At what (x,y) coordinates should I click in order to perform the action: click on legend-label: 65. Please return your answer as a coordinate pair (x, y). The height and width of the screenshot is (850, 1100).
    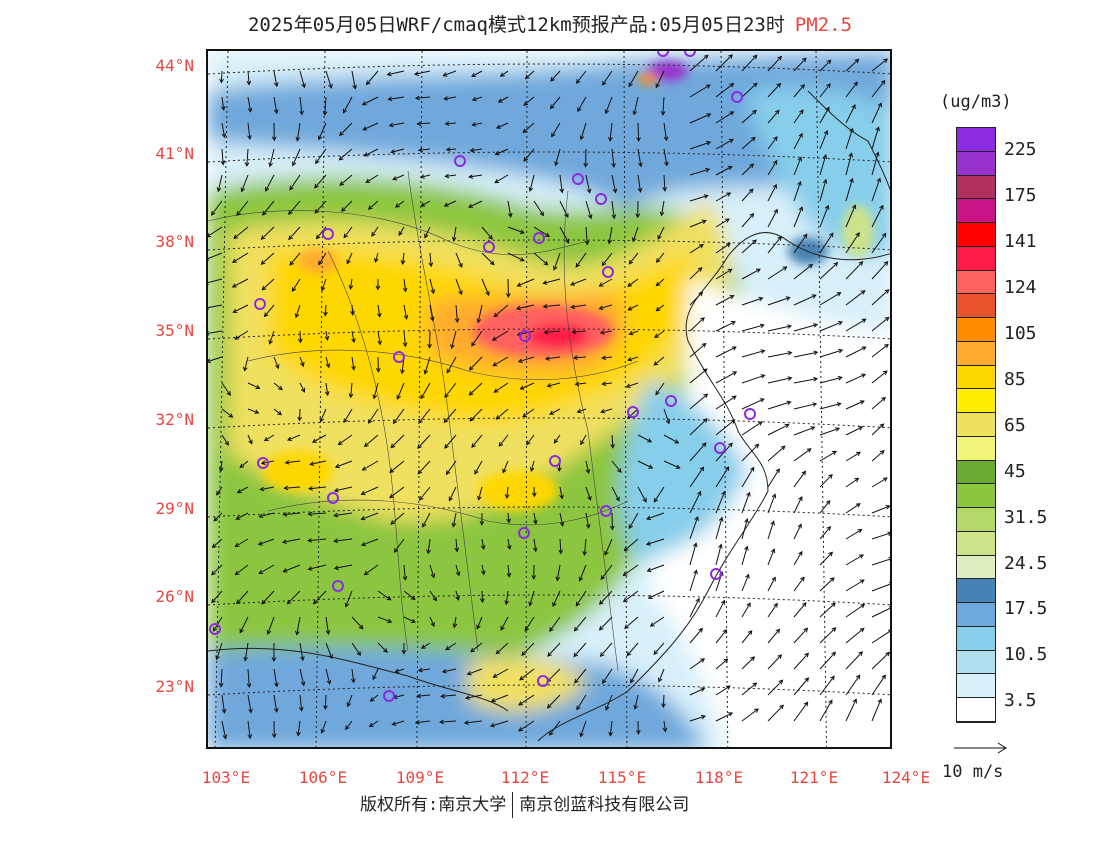
    Looking at the image, I should click on (1015, 425).